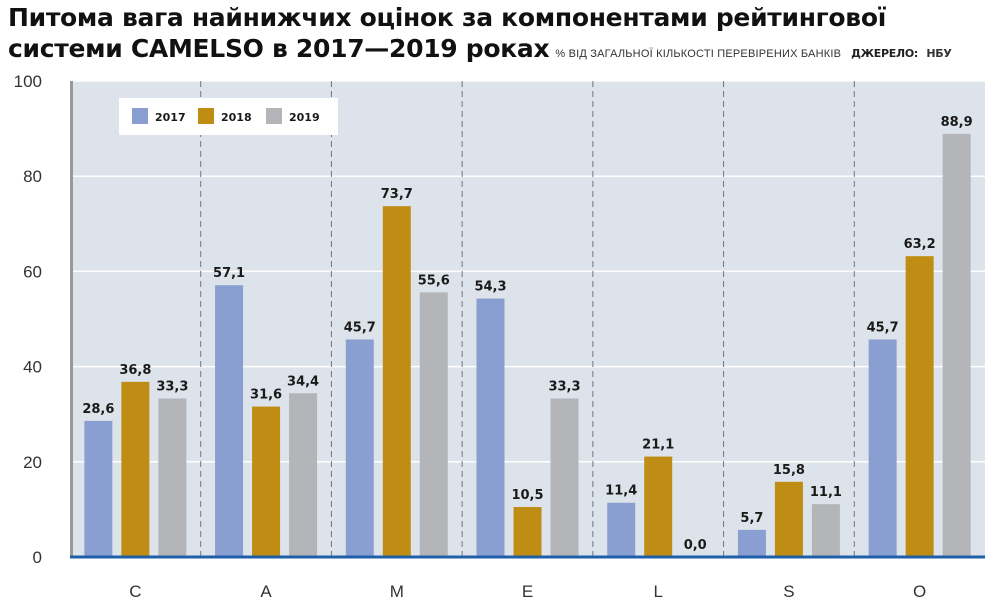 This screenshot has width=995, height=608. What do you see at coordinates (274, 116) in the screenshot?
I see `legend-swatch-2019` at bounding box center [274, 116].